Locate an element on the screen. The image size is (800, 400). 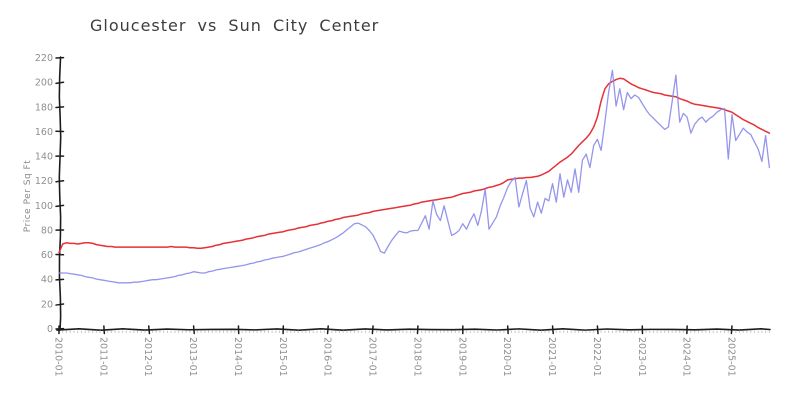
x-tick-label: 2012-01 is located at coordinates (147, 357).